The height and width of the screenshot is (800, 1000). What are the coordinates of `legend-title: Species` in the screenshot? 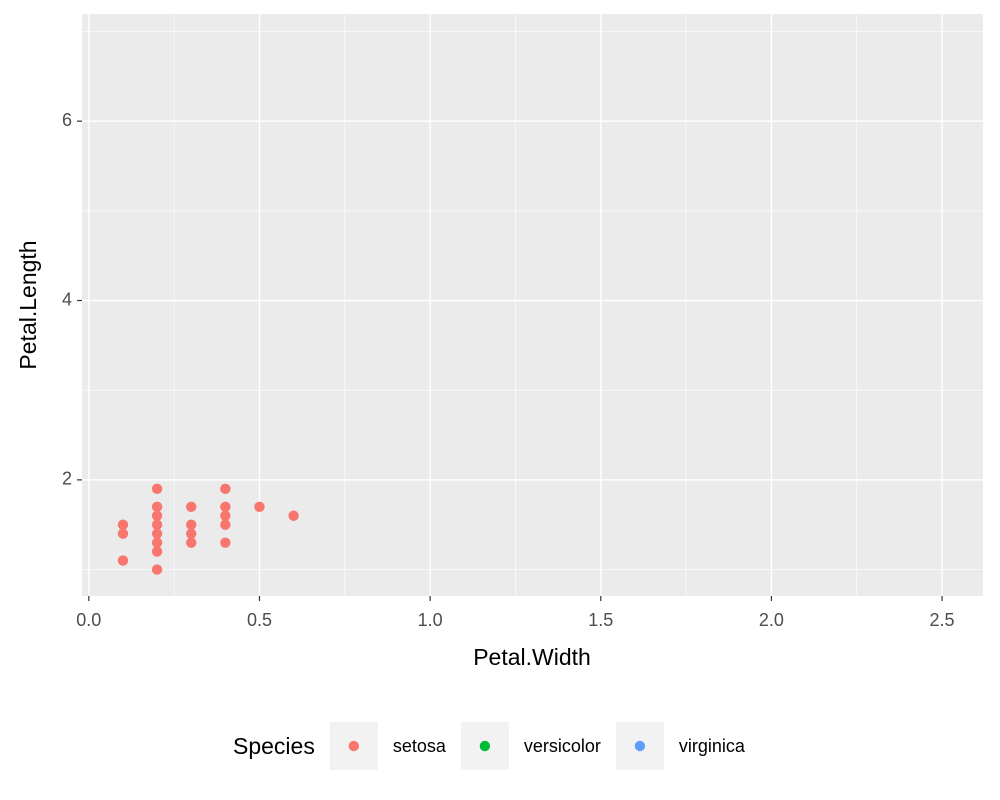 It's located at (274, 746).